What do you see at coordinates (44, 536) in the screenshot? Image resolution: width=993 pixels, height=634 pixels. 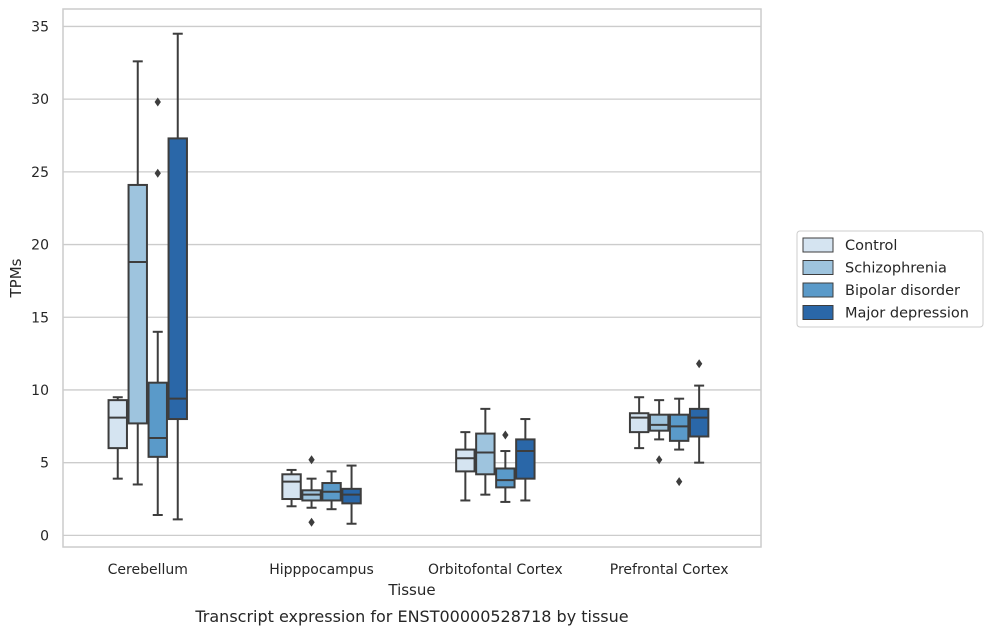 I see `y-tick-label: 0` at bounding box center [44, 536].